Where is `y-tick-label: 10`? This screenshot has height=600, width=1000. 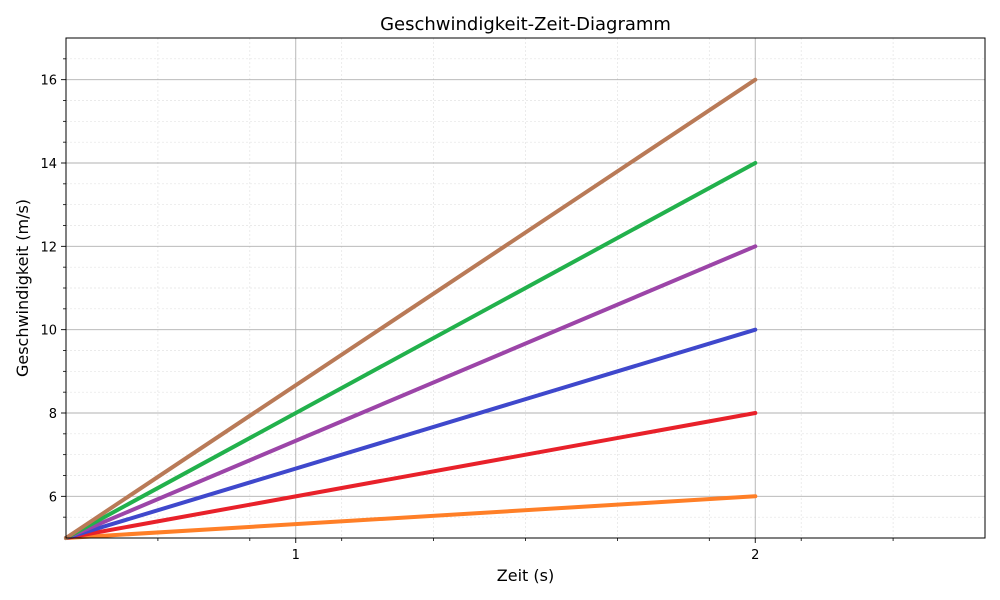
y-tick-label: 10 is located at coordinates (48, 331).